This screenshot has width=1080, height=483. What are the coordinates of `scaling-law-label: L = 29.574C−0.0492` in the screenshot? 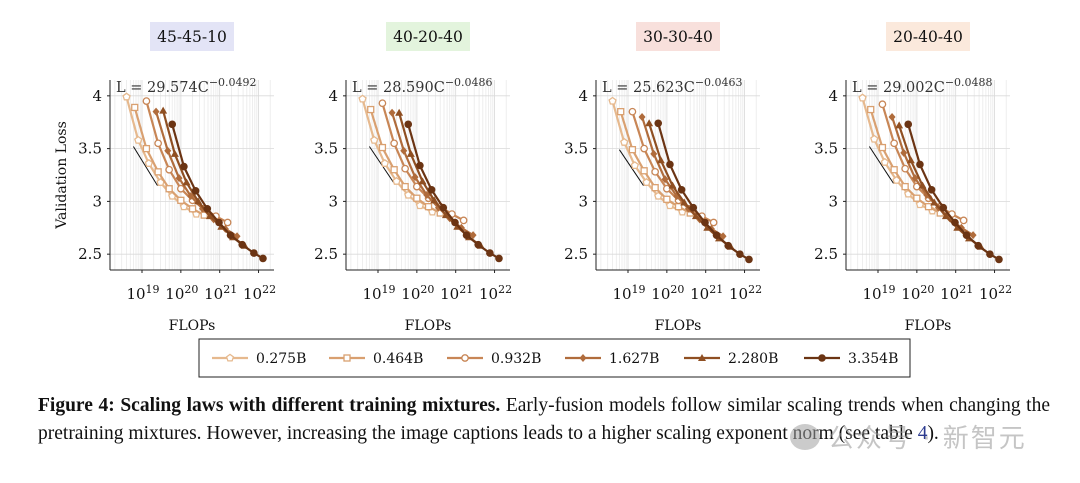 It's located at (186, 86).